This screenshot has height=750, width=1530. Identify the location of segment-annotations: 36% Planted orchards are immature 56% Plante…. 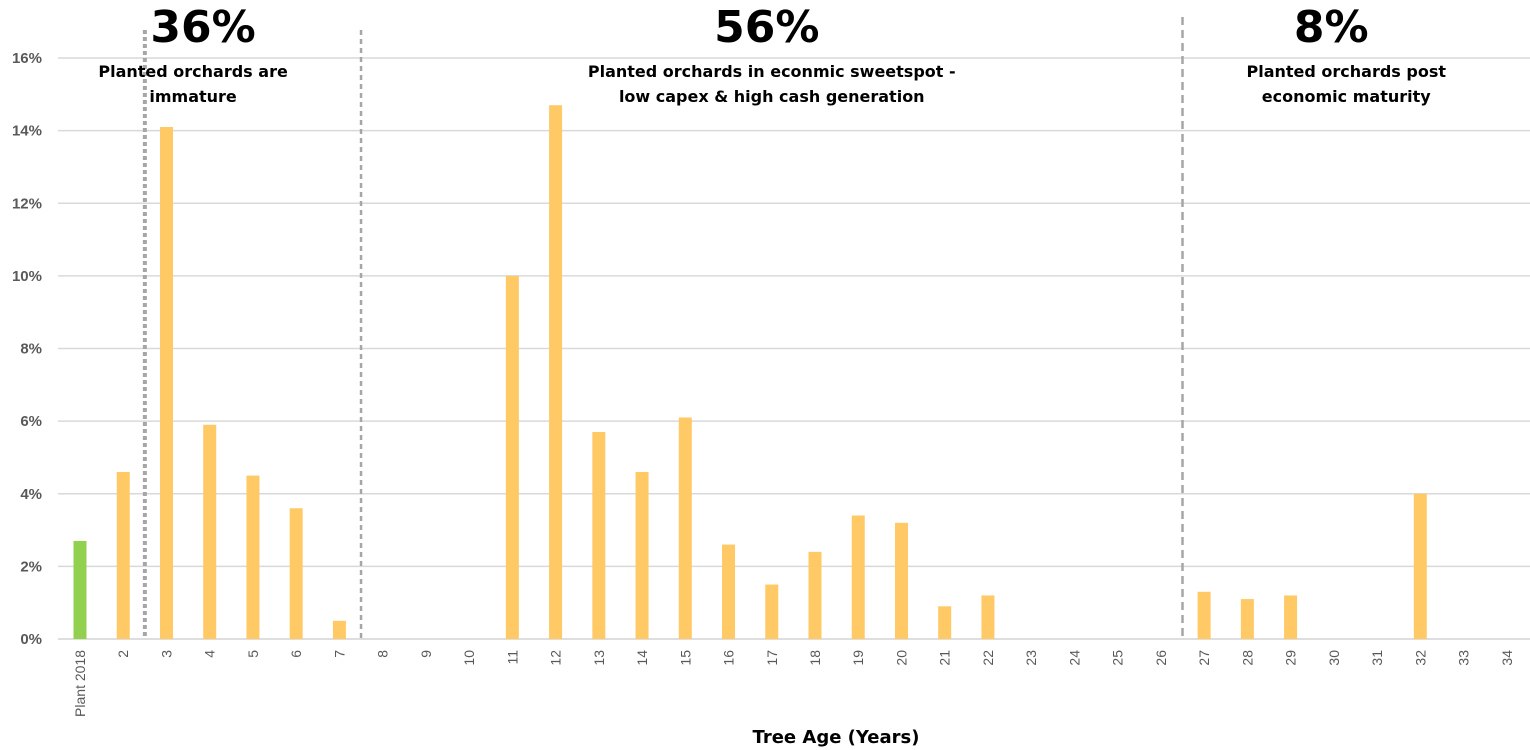
(772, 54).